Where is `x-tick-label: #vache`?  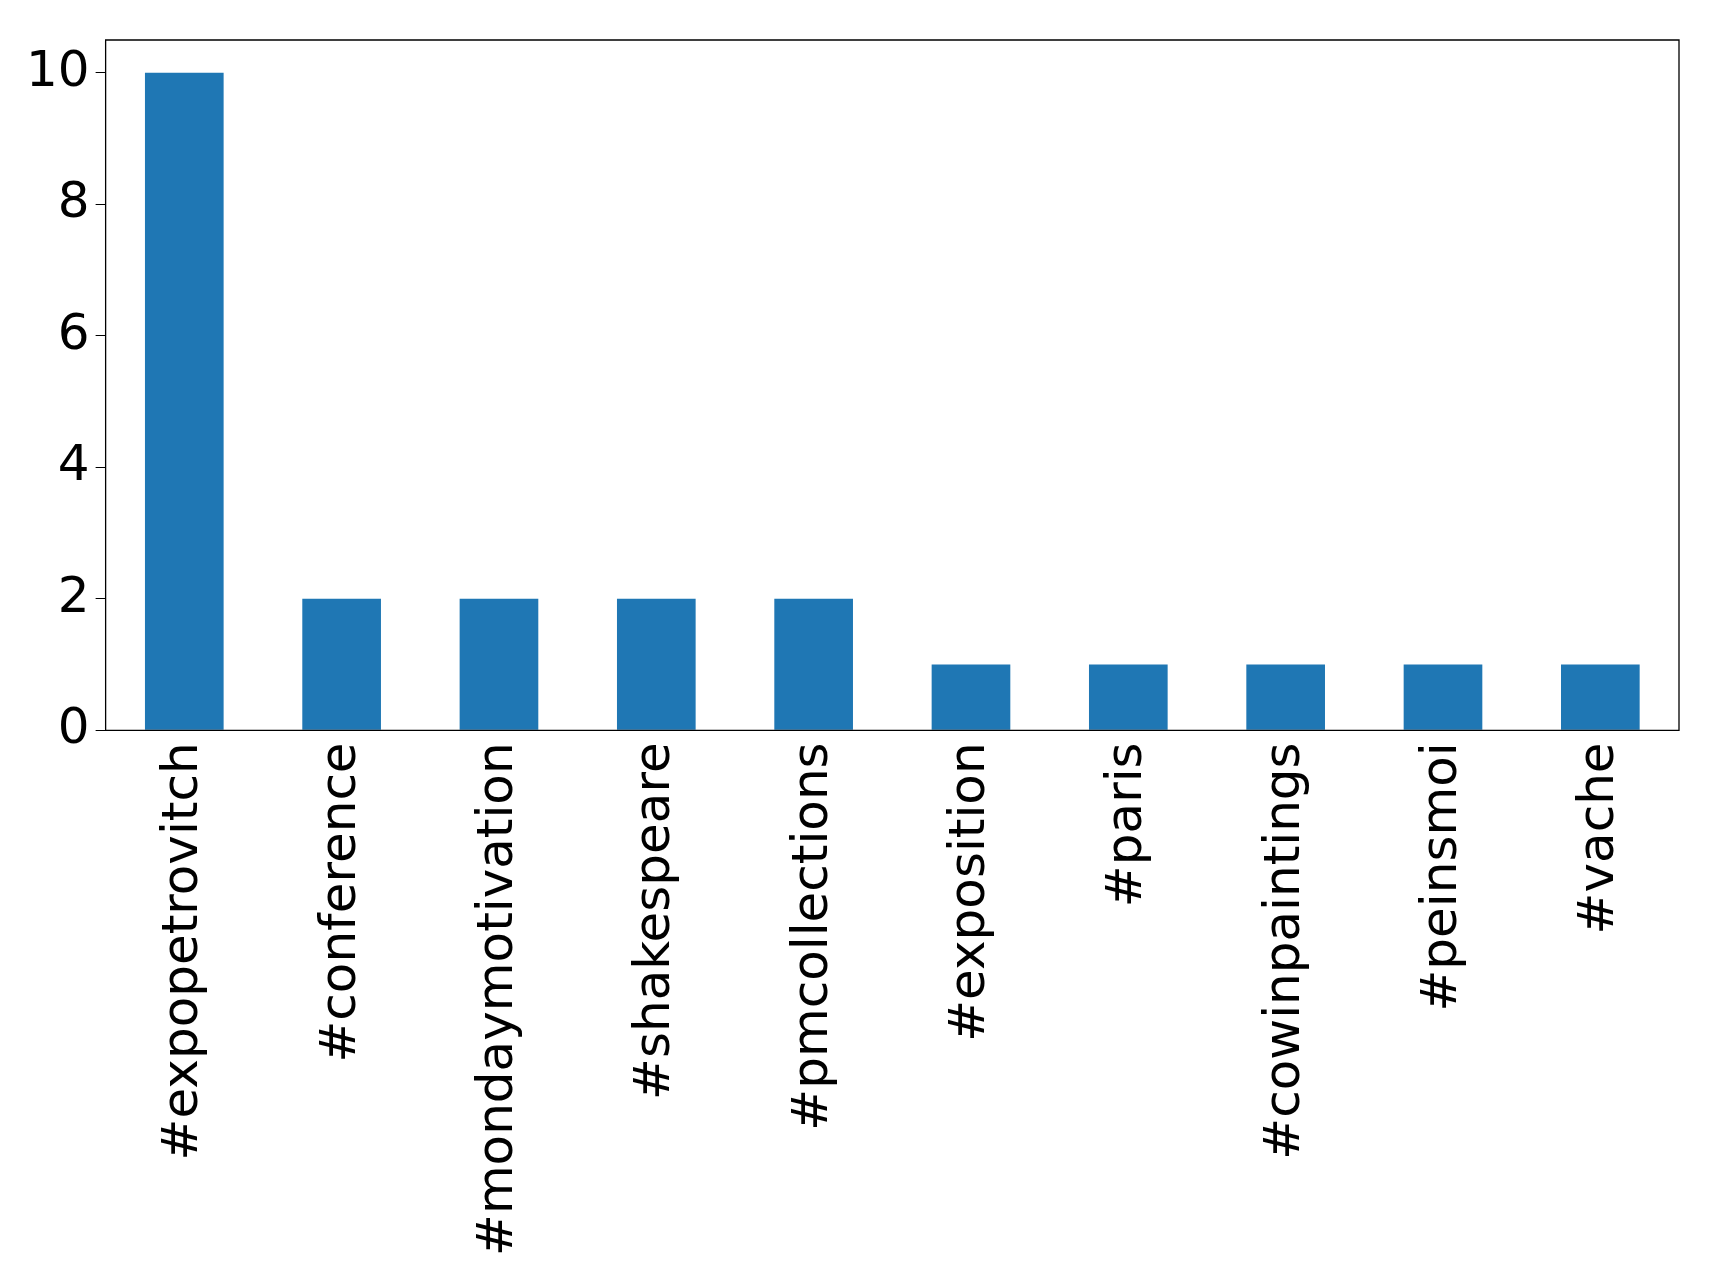
x-tick-label: #vache is located at coordinates (1596, 838).